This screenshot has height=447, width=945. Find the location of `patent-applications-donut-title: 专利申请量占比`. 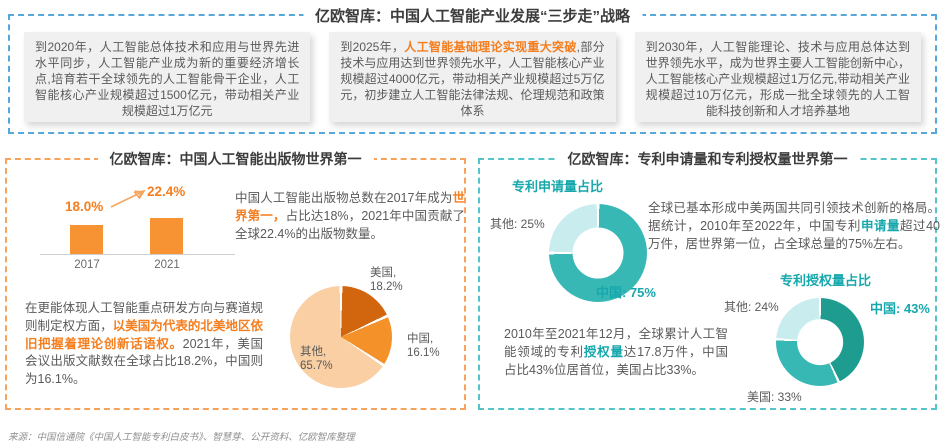

patent-applications-donut-title: 专利申请量占比 is located at coordinates (558, 186).